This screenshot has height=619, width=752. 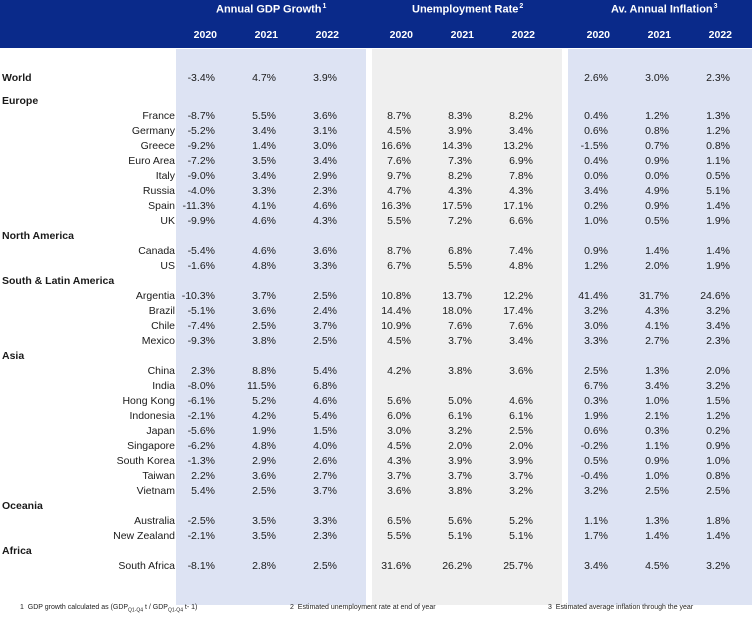 What do you see at coordinates (325, 191) in the screenshot?
I see `cell-gdp-2022: 2.3%` at bounding box center [325, 191].